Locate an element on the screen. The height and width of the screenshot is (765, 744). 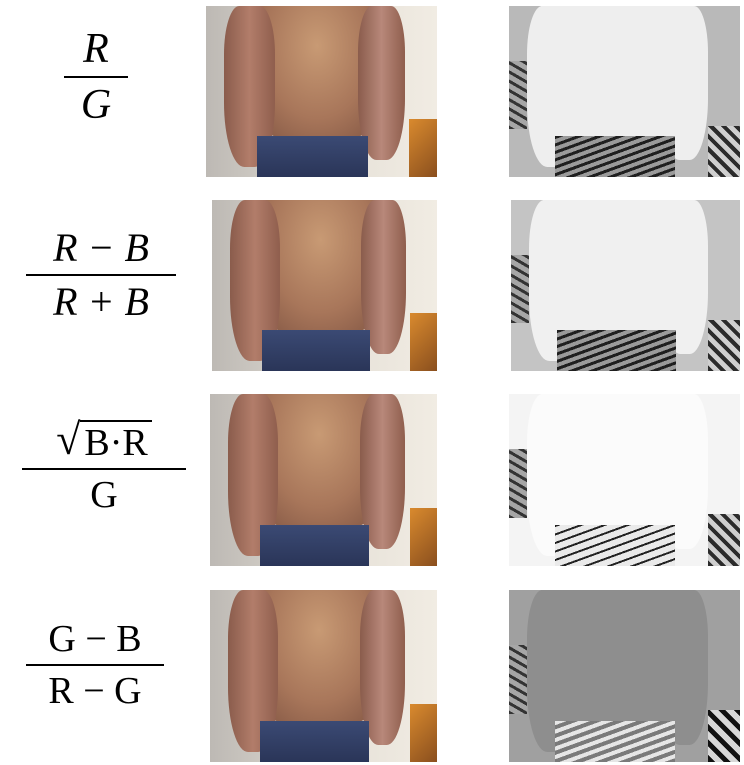
formula-g-minus-b-over-r-minus-g: G − B R − G is located at coordinates (95, 665).